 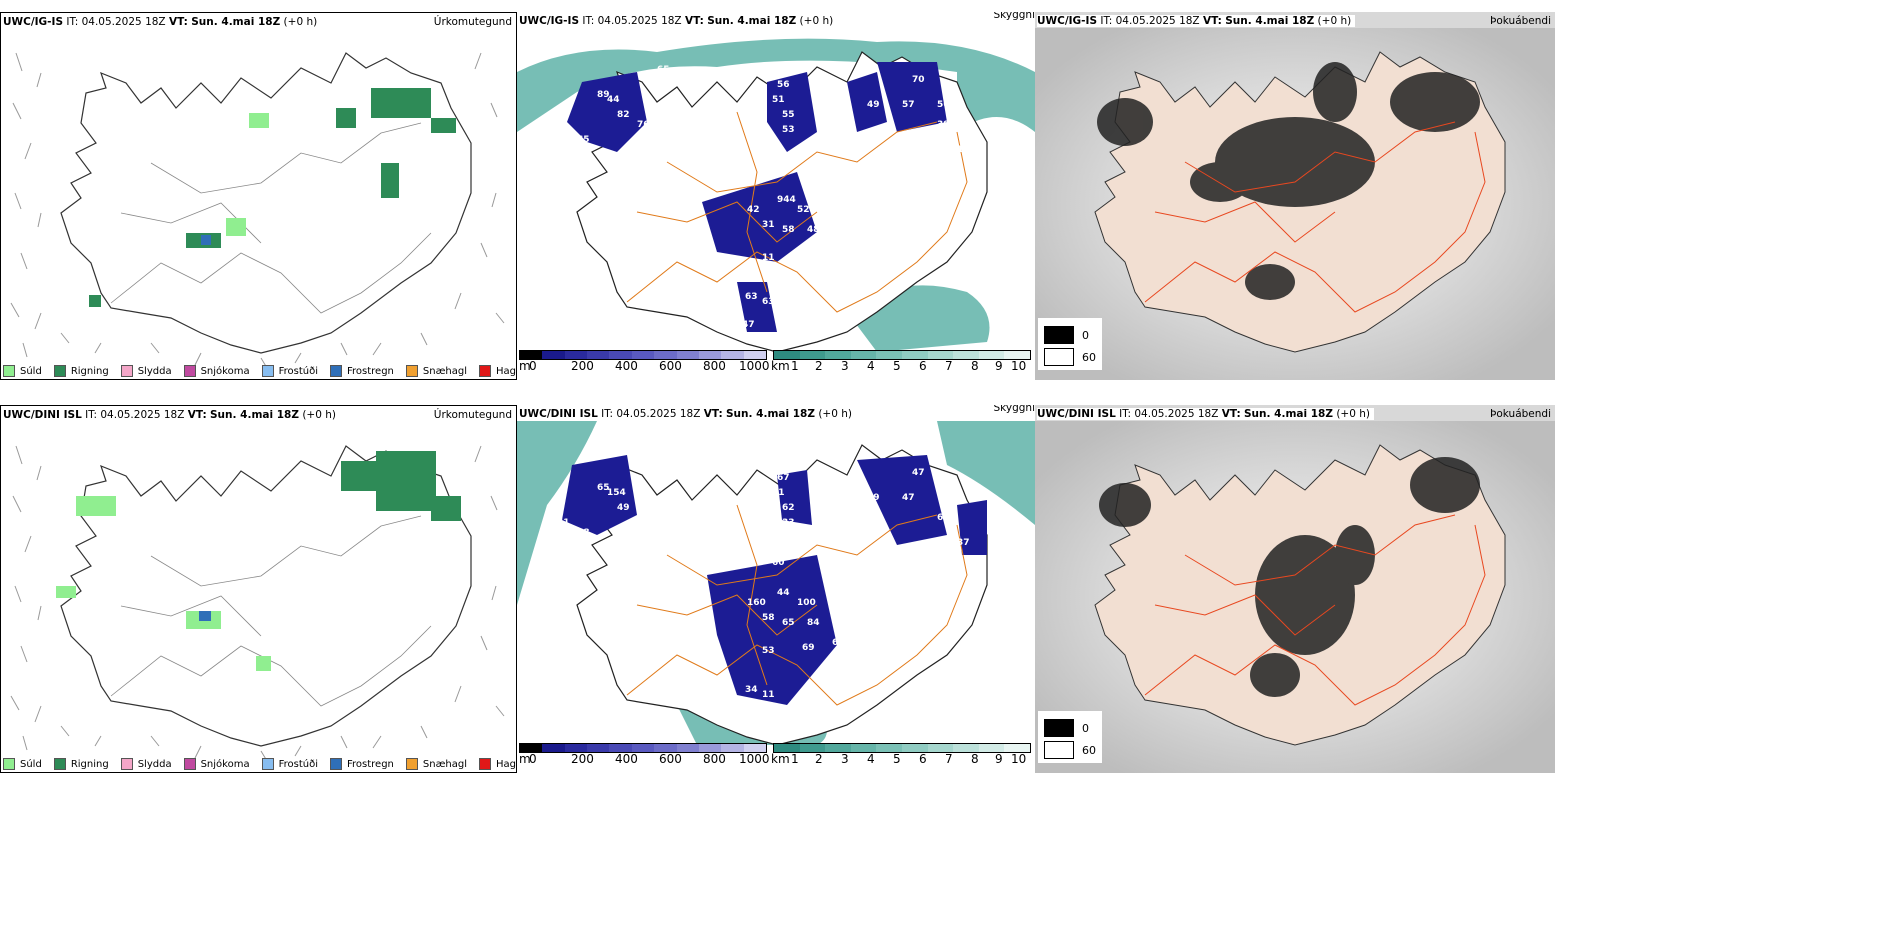 What do you see at coordinates (81, 764) in the screenshot?
I see `legend-item: Rigning` at bounding box center [81, 764].